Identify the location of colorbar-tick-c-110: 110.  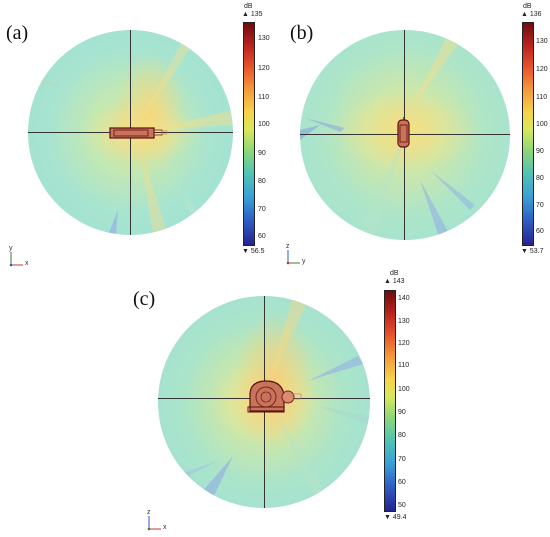
(404, 365).